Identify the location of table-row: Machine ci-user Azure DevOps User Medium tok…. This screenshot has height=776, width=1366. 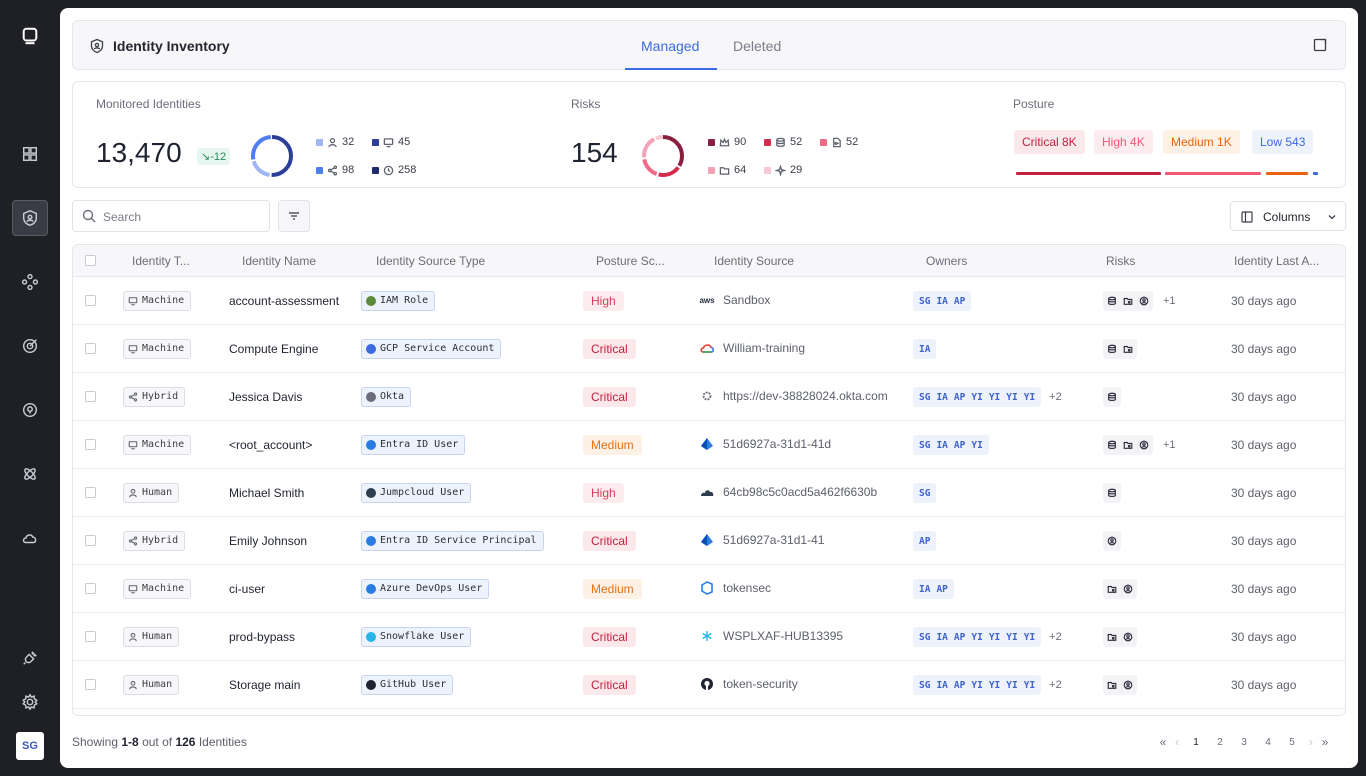
(709, 589).